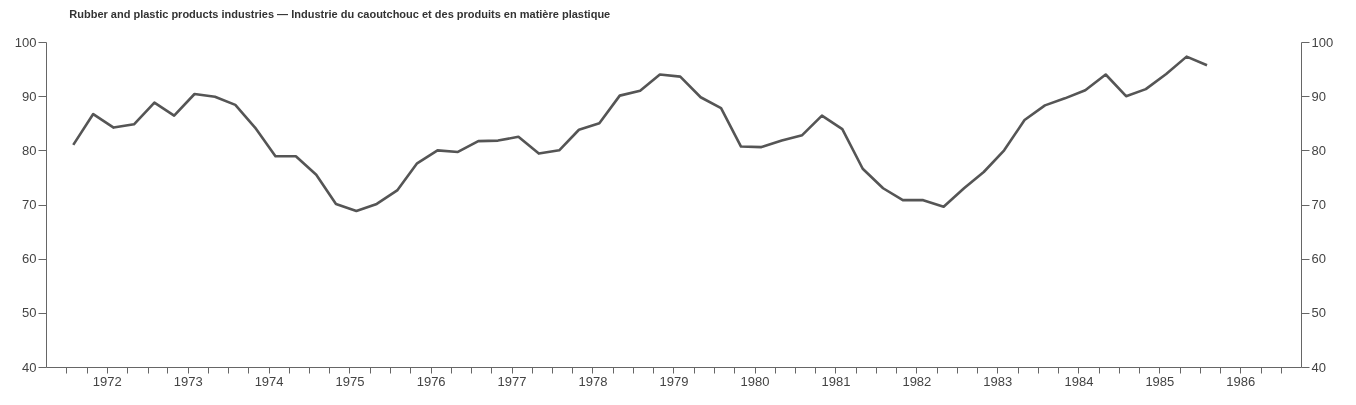 This screenshot has width=1356, height=405. Describe the element at coordinates (1318, 259) in the screenshot. I see `y2-tick-label: 60` at that location.